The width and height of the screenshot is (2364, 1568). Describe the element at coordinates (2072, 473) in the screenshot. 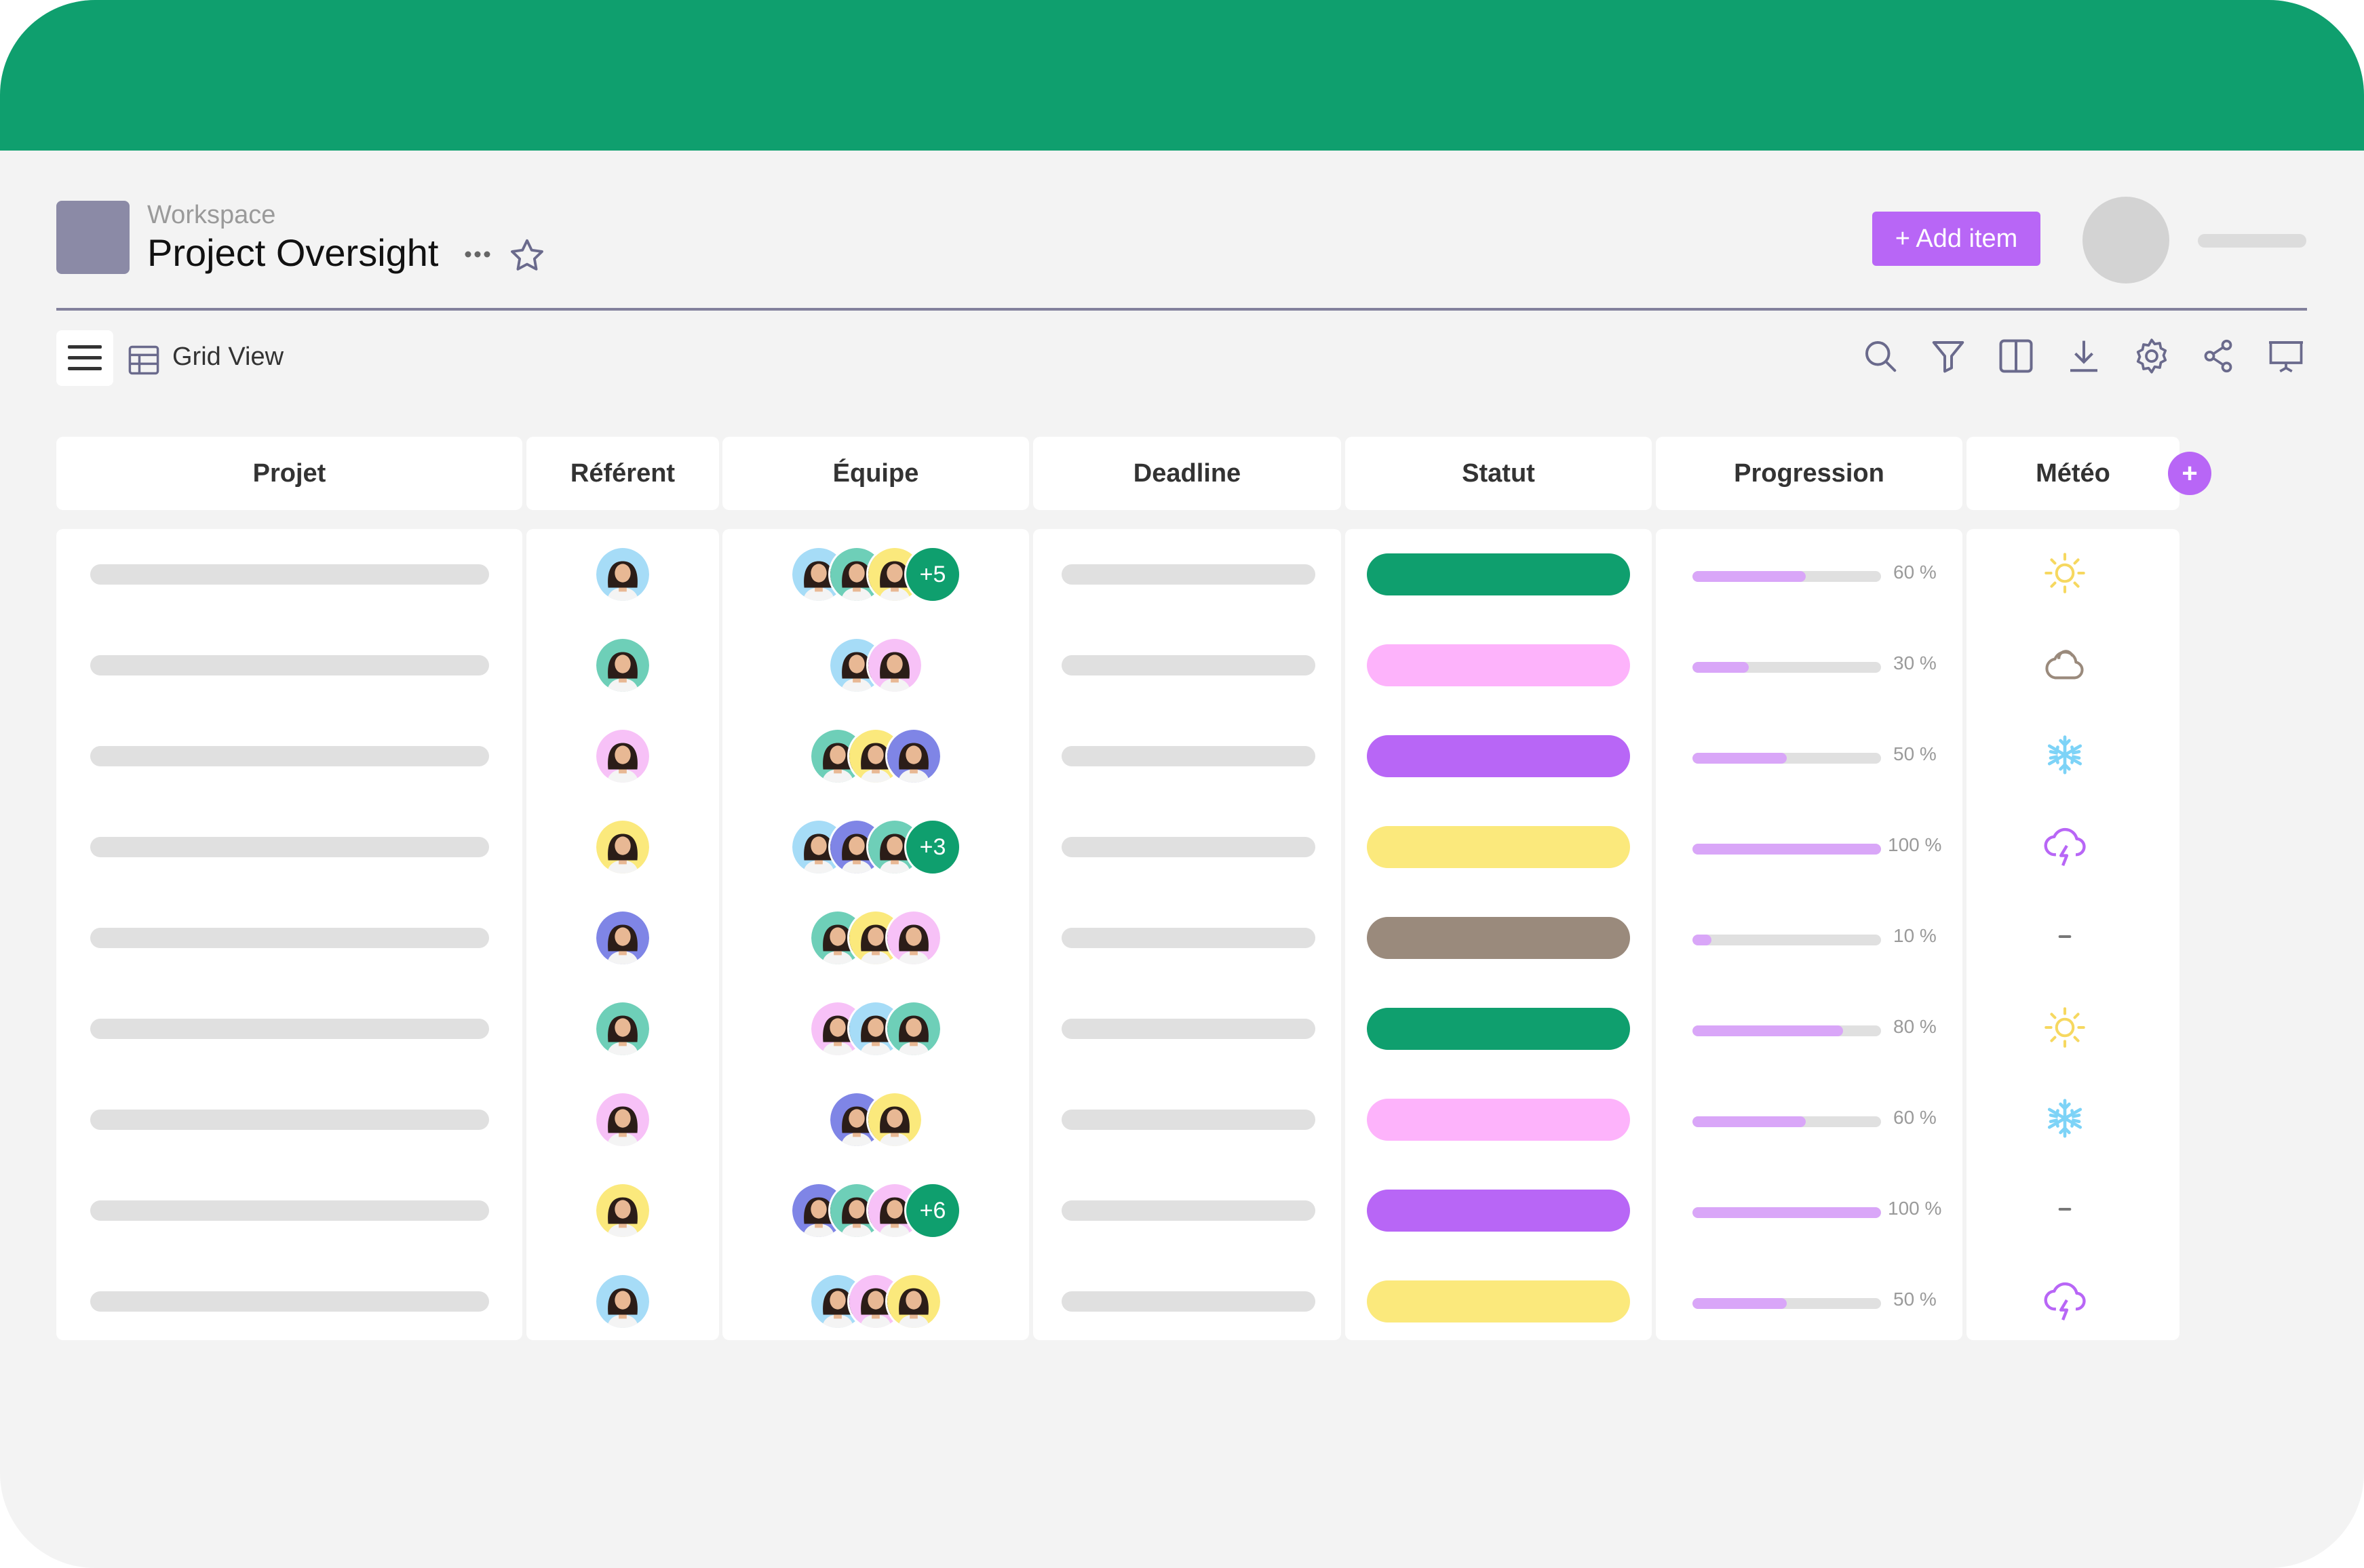

I see `column-header-meteo: Météo` at that location.